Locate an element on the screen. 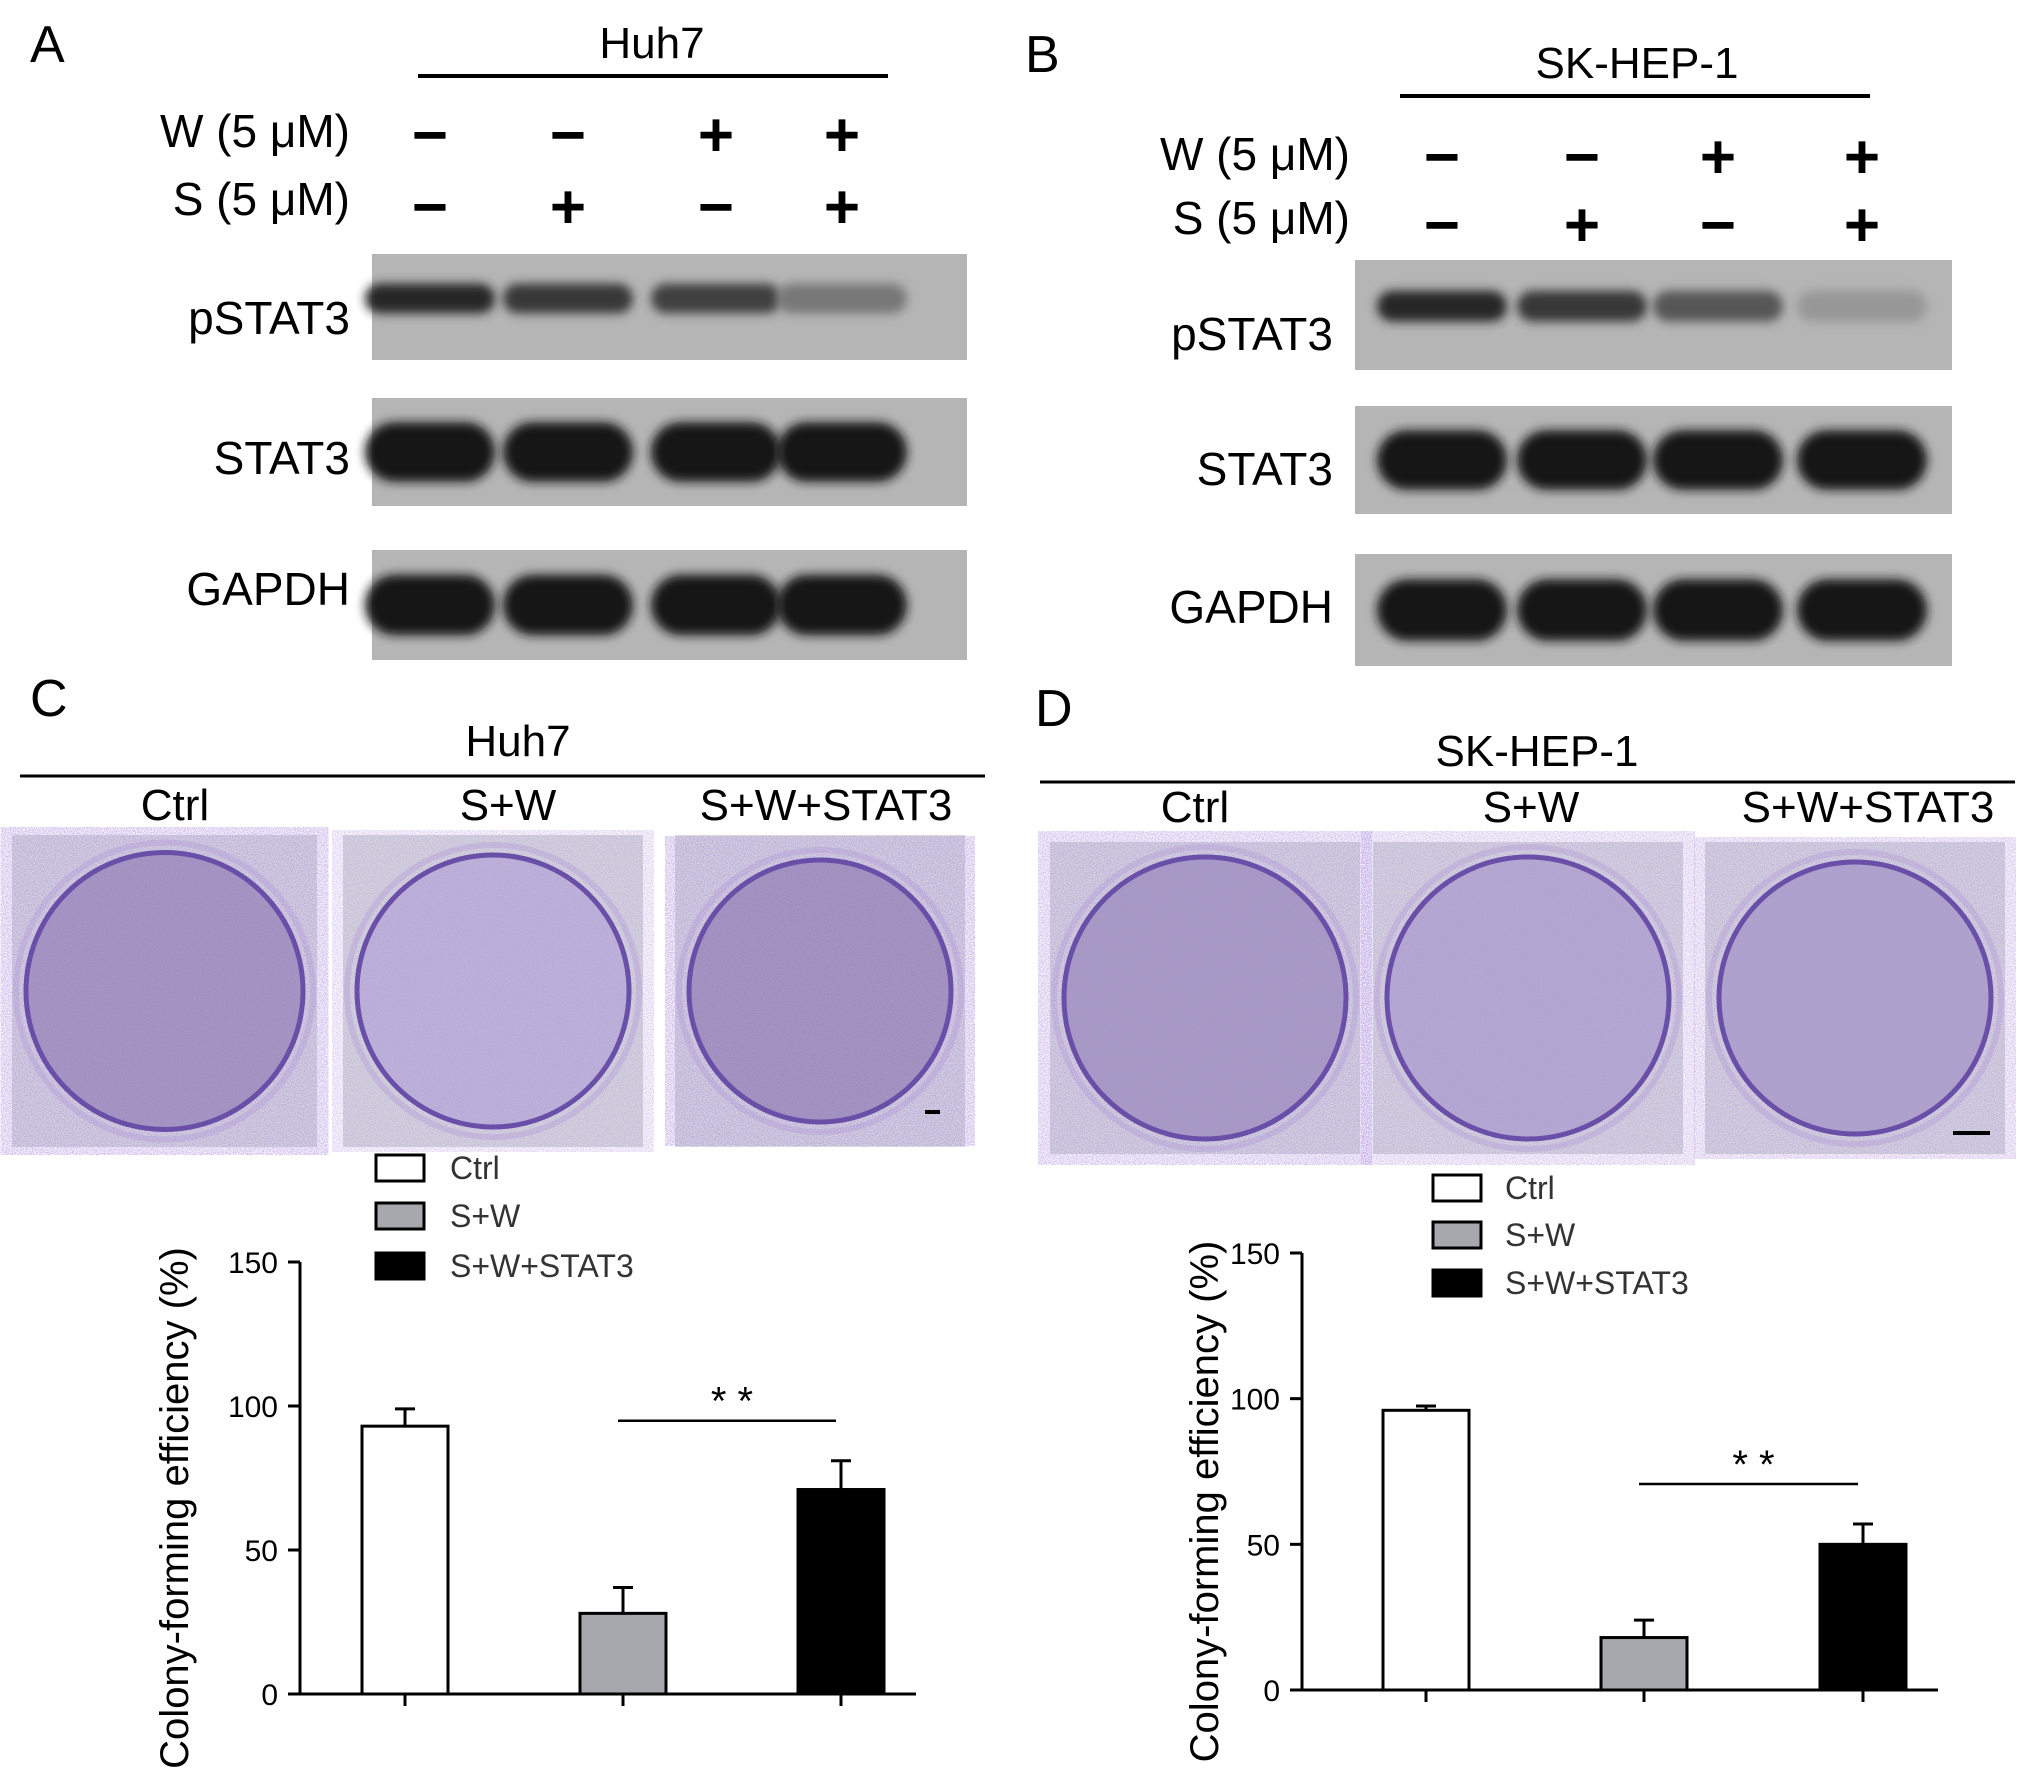  y-tick-label: 100 is located at coordinates (253, 1407).